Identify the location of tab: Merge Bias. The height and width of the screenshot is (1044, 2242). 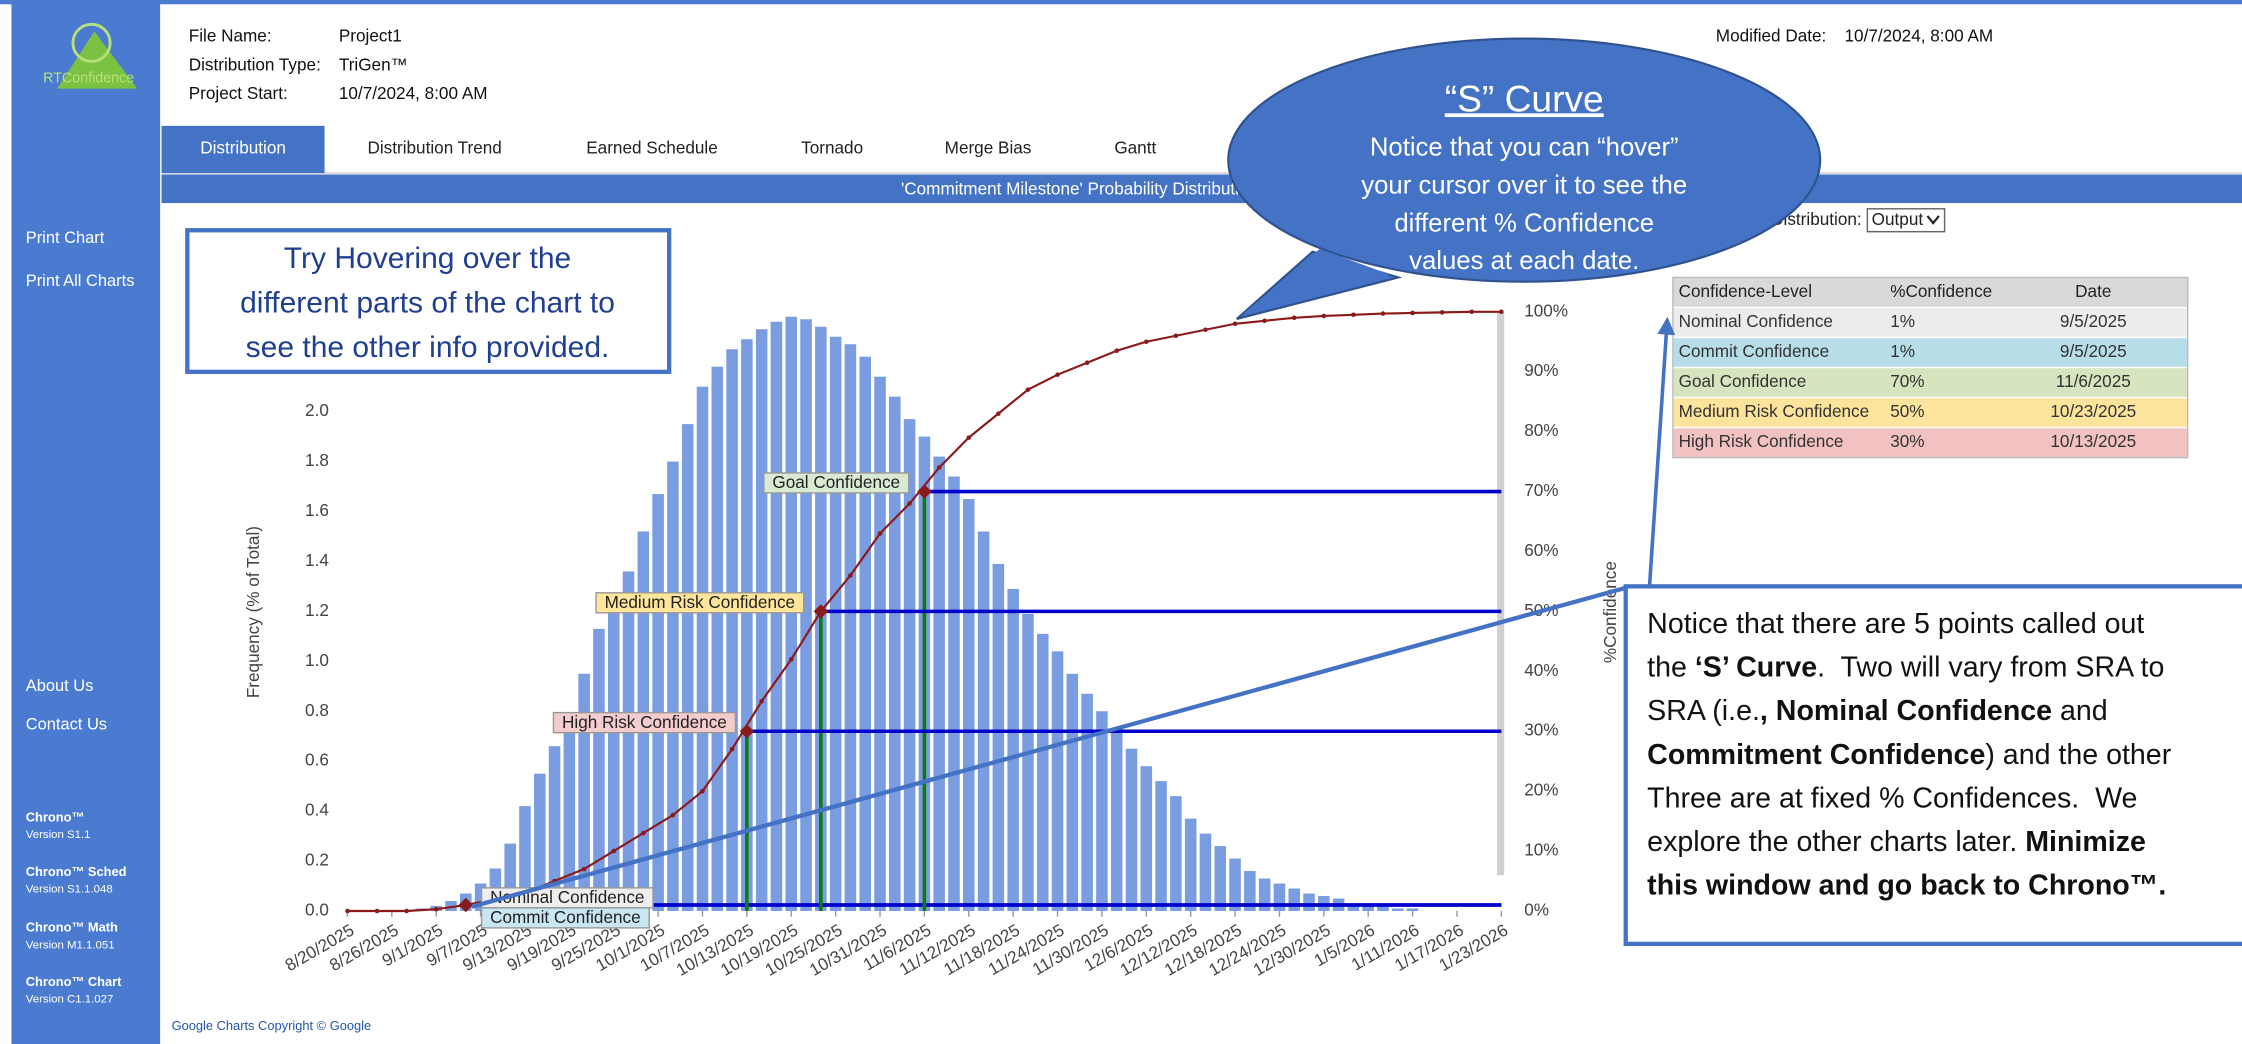
(988, 147).